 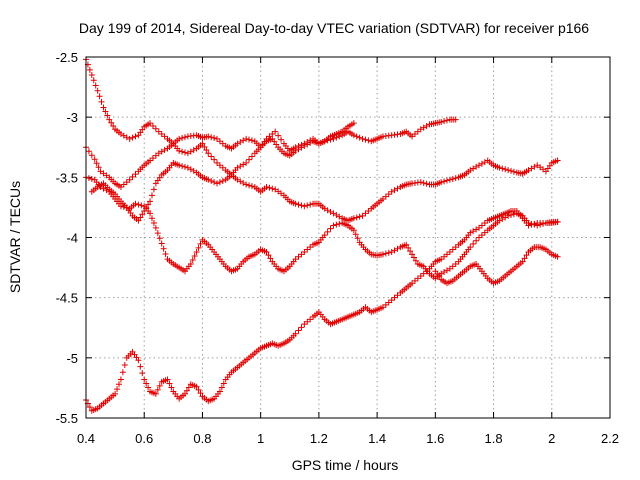 What do you see at coordinates (319, 438) in the screenshot?
I see `x-tick-label: 1.2` at bounding box center [319, 438].